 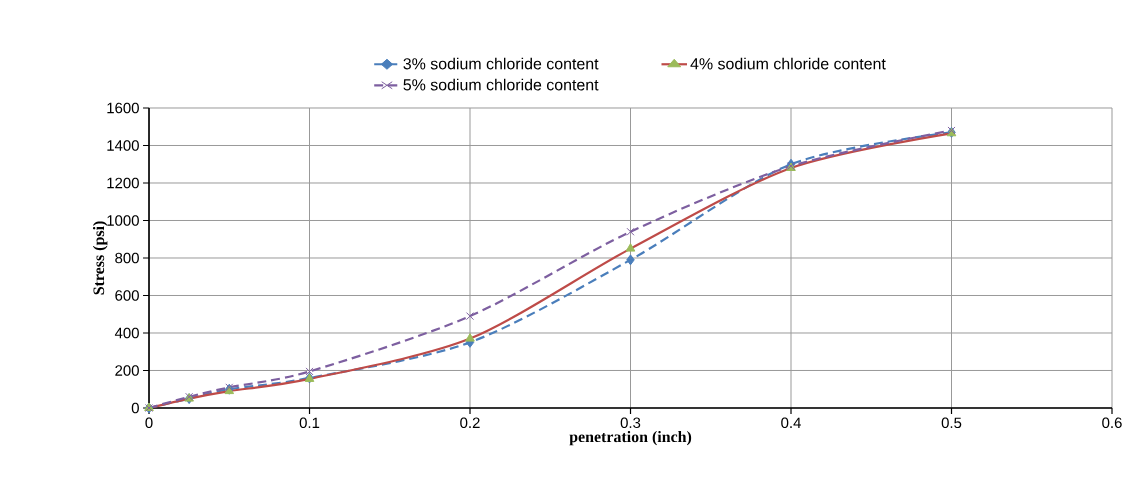 What do you see at coordinates (135, 408) in the screenshot?
I see `y-tick-label: 0` at bounding box center [135, 408].